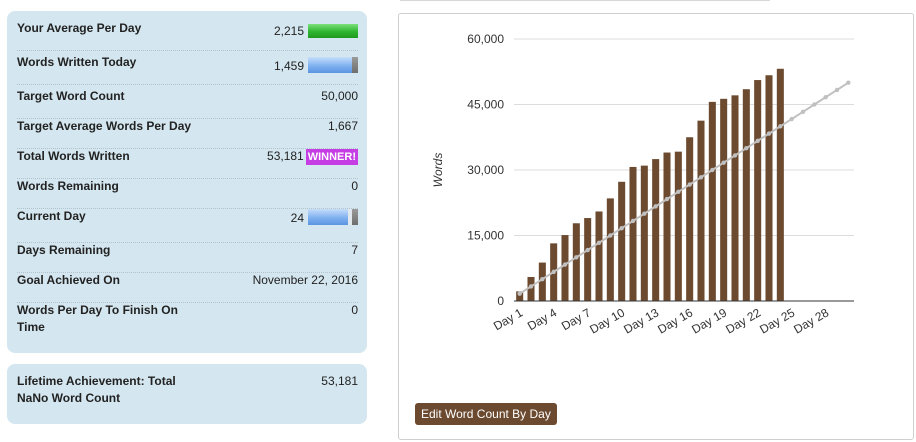  I want to click on stat-row-finish-on-time: Words Per Day To Finish On Time 0, so click(187, 322).